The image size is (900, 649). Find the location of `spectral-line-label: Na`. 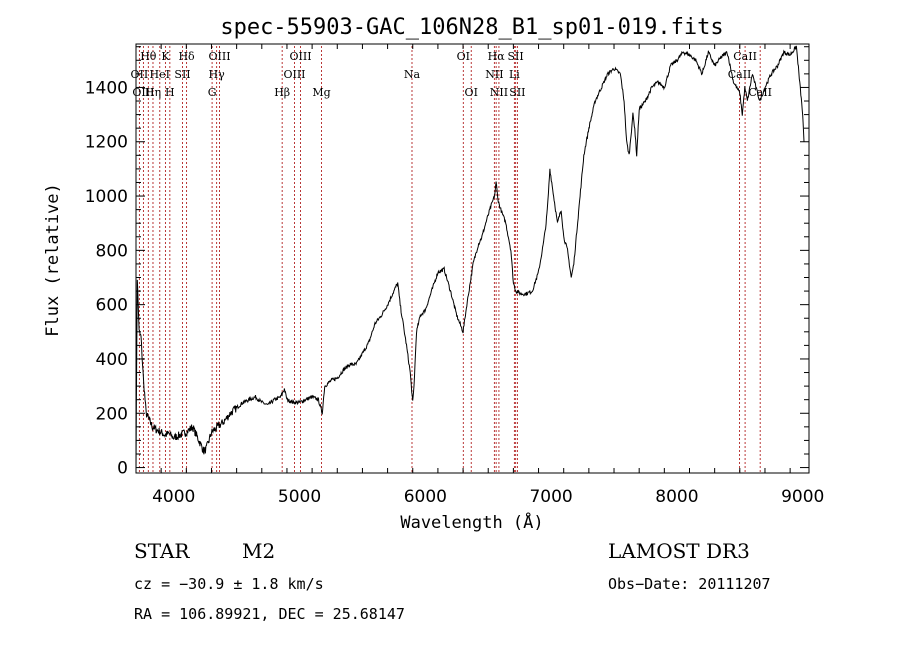

spectral-line-label: Na is located at coordinates (412, 74).